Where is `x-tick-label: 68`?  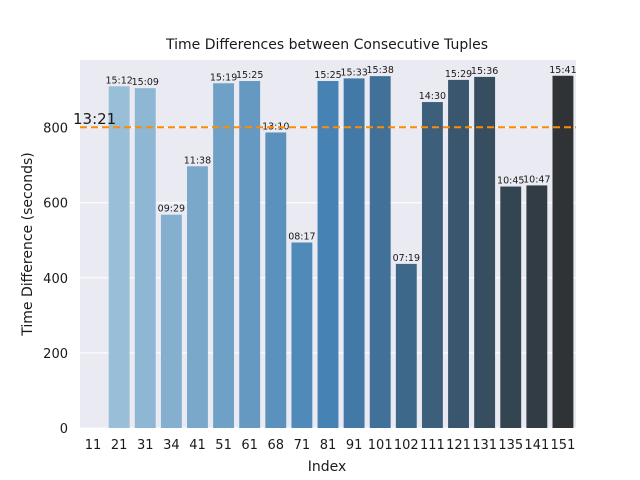 x-tick-label: 68 is located at coordinates (276, 445).